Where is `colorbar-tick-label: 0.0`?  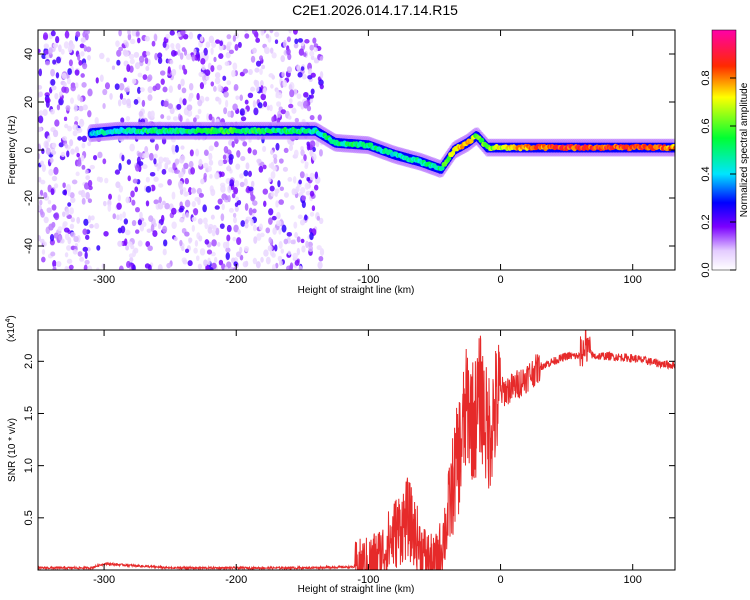
colorbar-tick-label: 0.0 is located at coordinates (706, 269).